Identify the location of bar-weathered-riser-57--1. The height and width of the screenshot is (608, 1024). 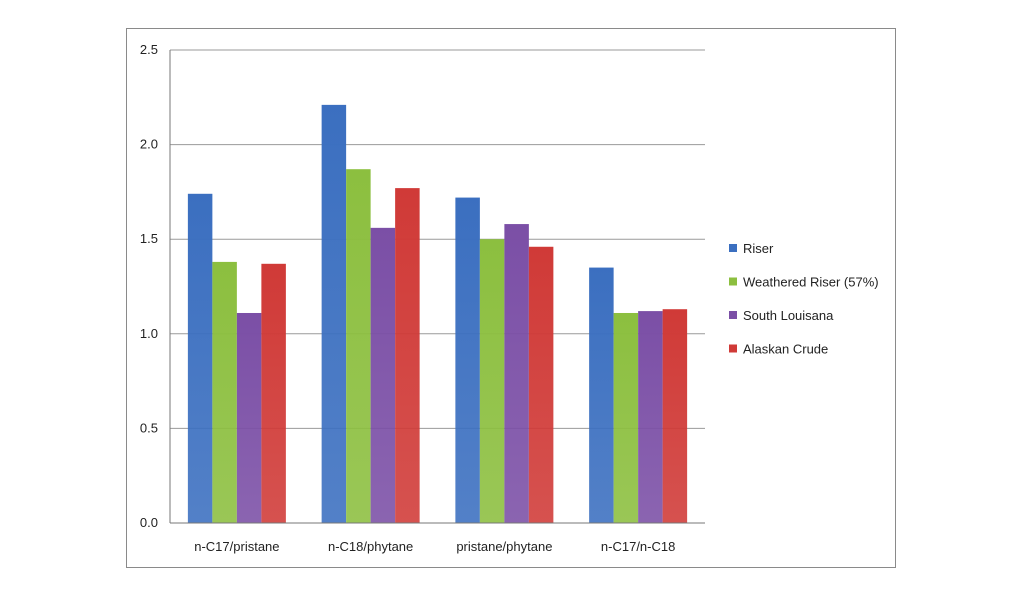
(358, 346).